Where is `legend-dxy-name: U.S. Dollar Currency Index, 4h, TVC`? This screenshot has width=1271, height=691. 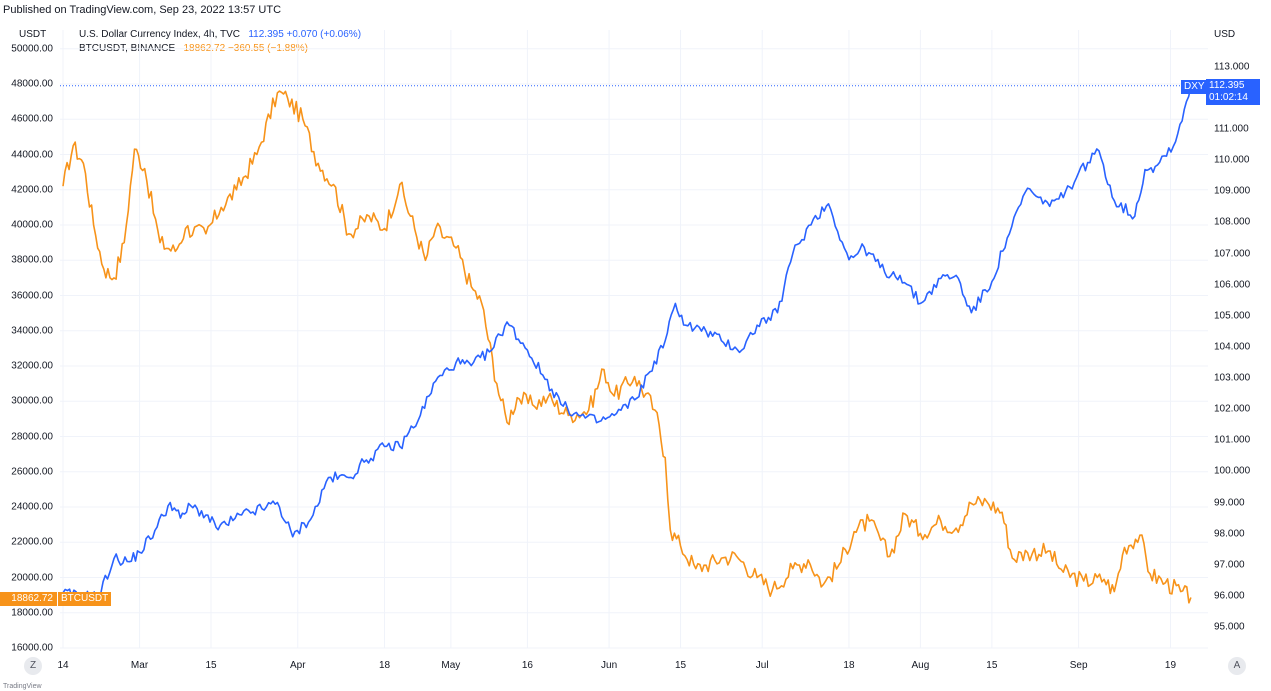
legend-dxy-name: U.S. Dollar Currency Index, 4h, TVC is located at coordinates (159, 34).